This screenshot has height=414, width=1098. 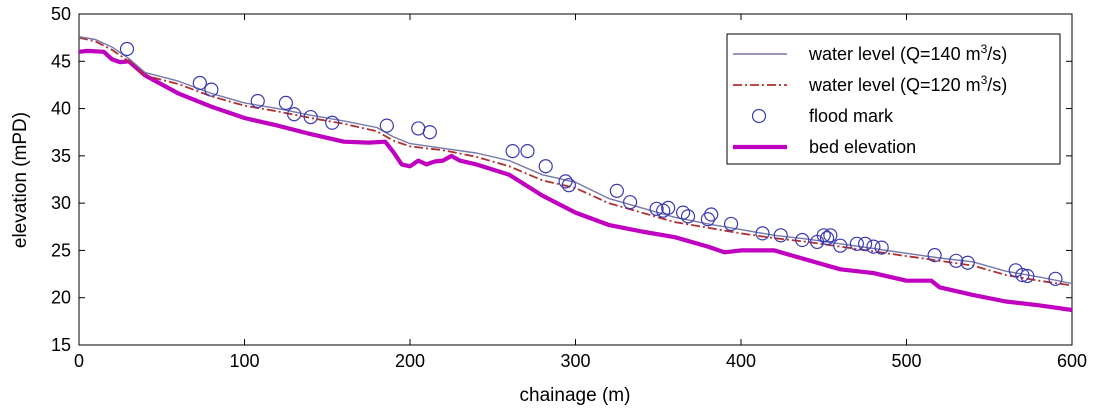 I want to click on y-tick-label: 15, so click(x=61, y=345).